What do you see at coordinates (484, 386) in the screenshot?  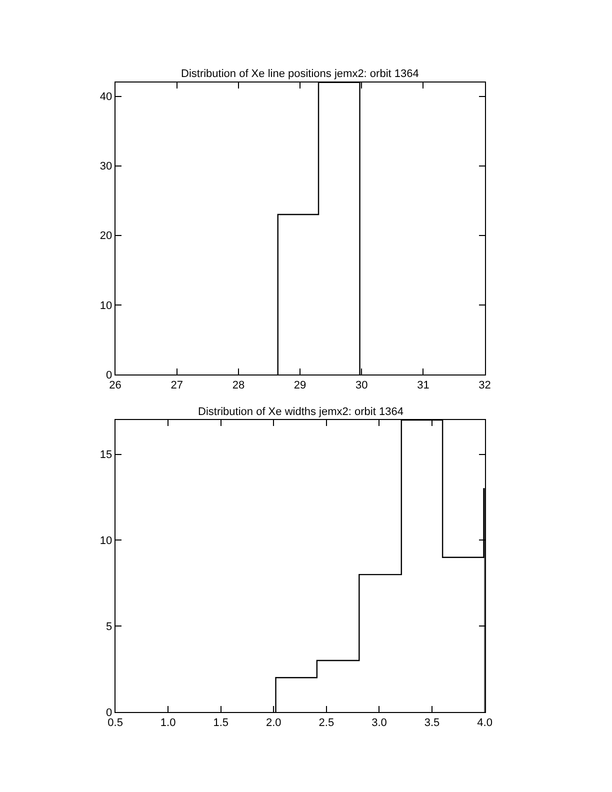 I see `x-tick-label: 32` at bounding box center [484, 386].